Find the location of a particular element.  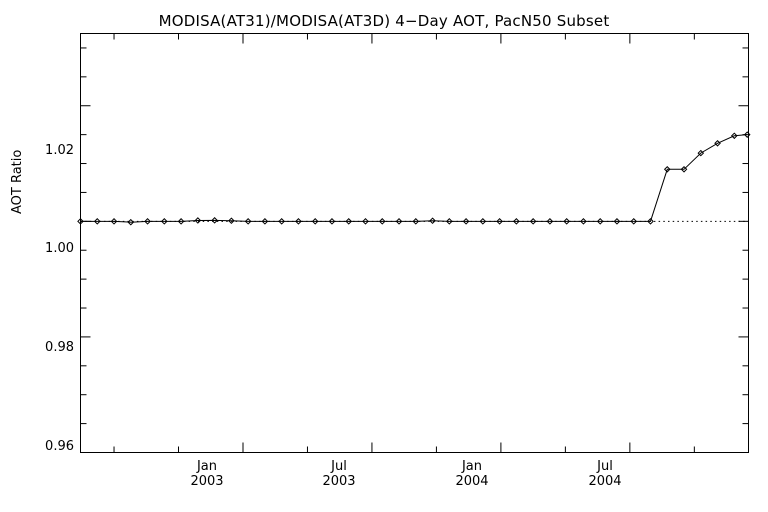

x-tick-label-jul-2003: Jul 2003 is located at coordinates (339, 474).